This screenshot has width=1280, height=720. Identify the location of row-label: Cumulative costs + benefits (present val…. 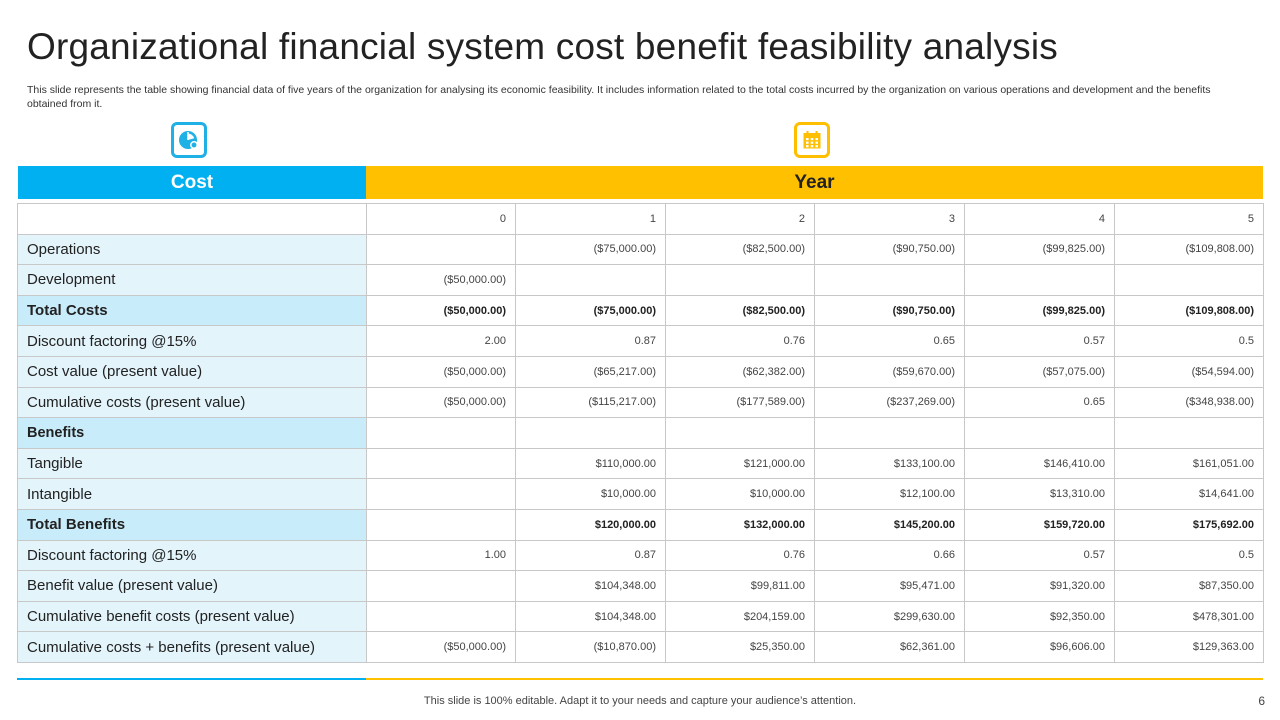
(192, 647).